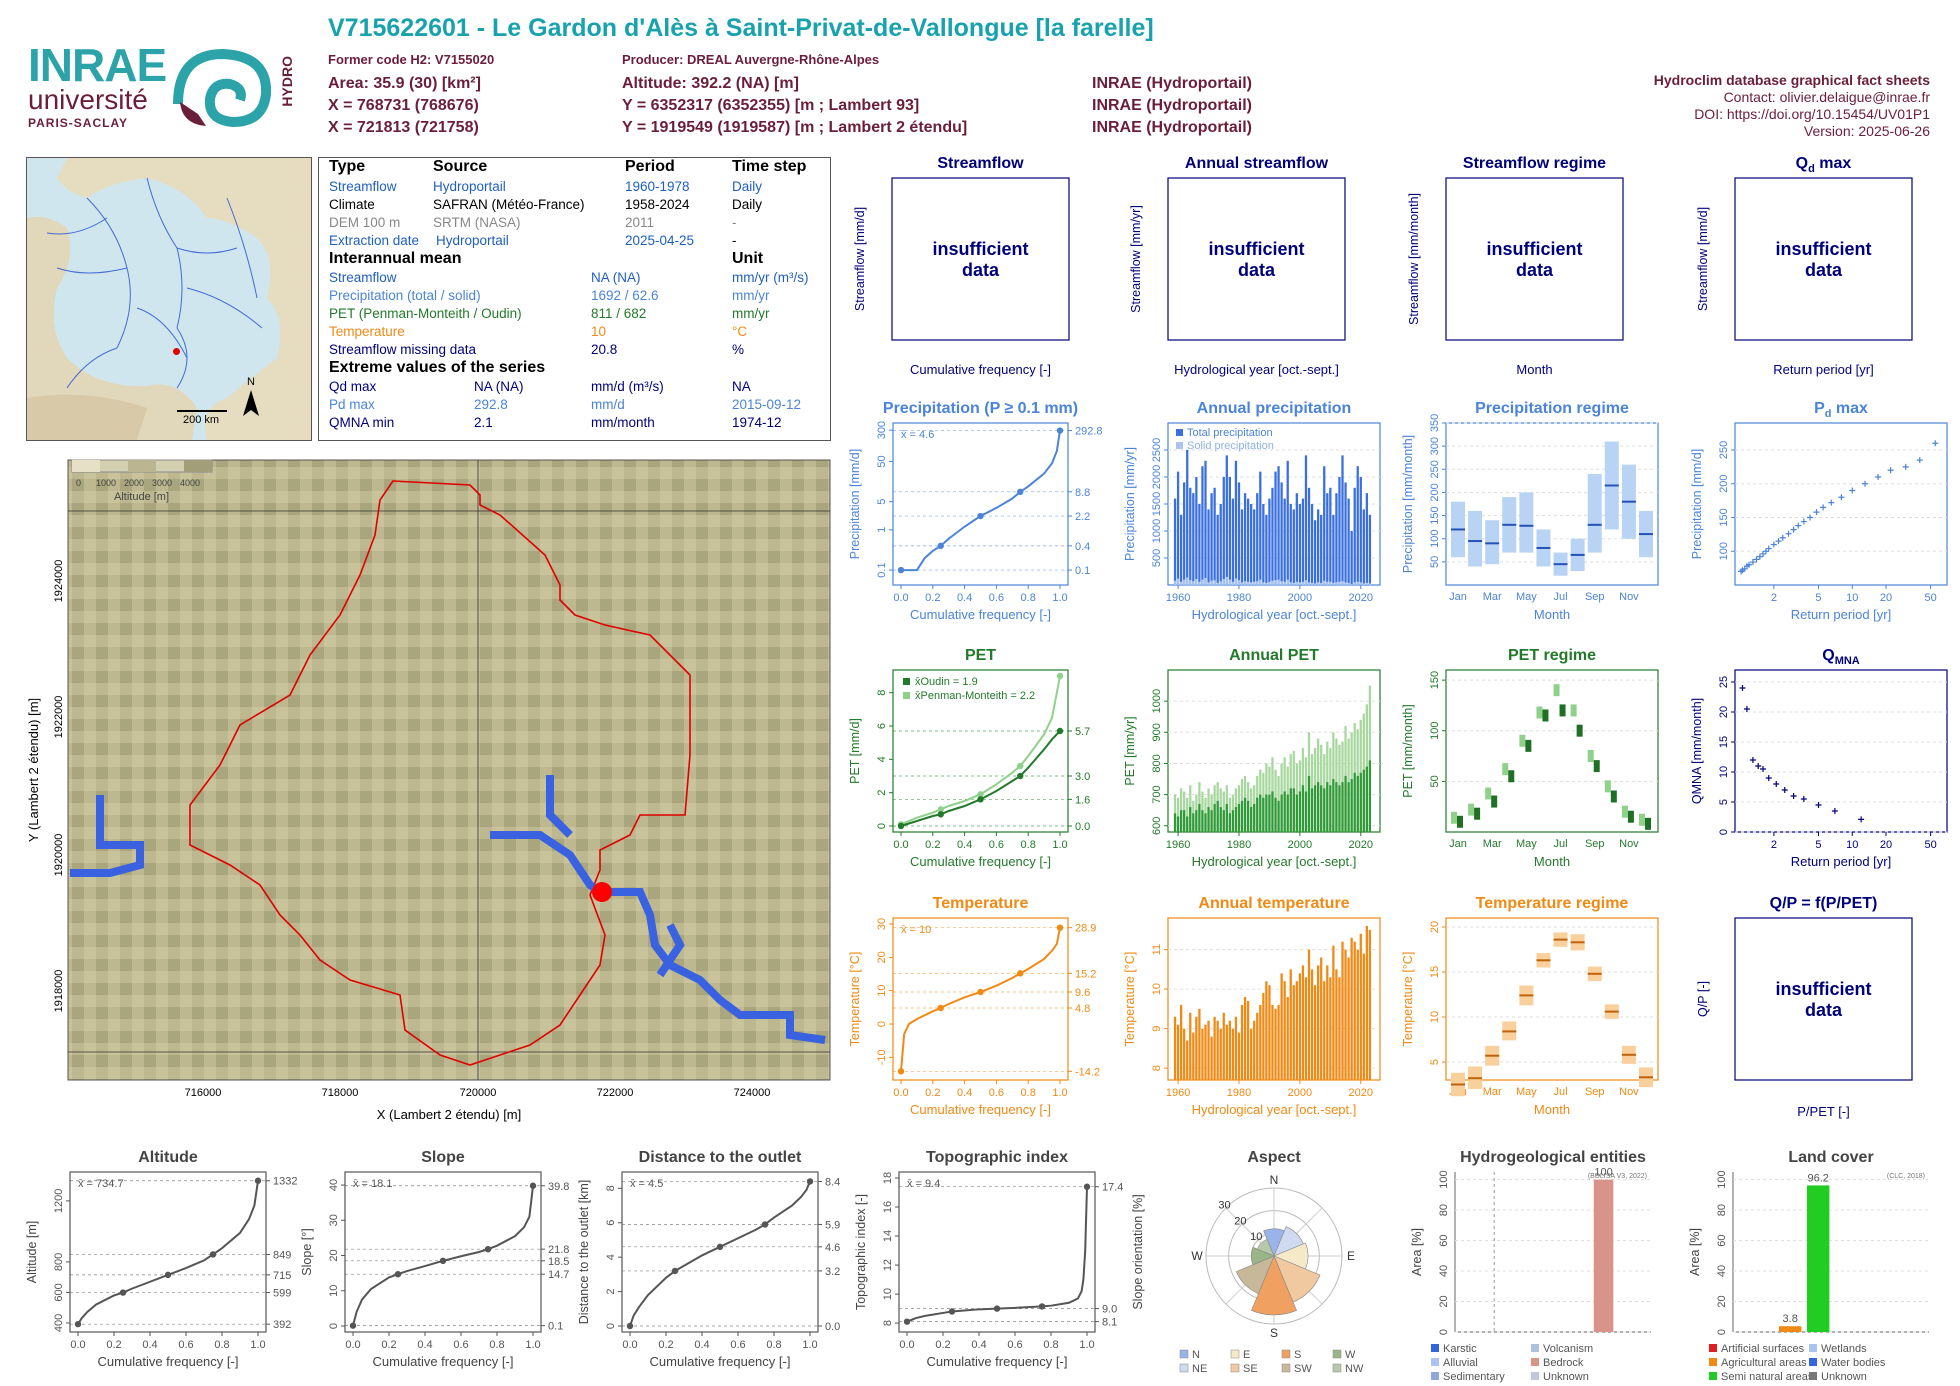 The width and height of the screenshot is (1960, 1386). I want to click on land_cover-legend-label: Unknown, so click(1844, 1377).